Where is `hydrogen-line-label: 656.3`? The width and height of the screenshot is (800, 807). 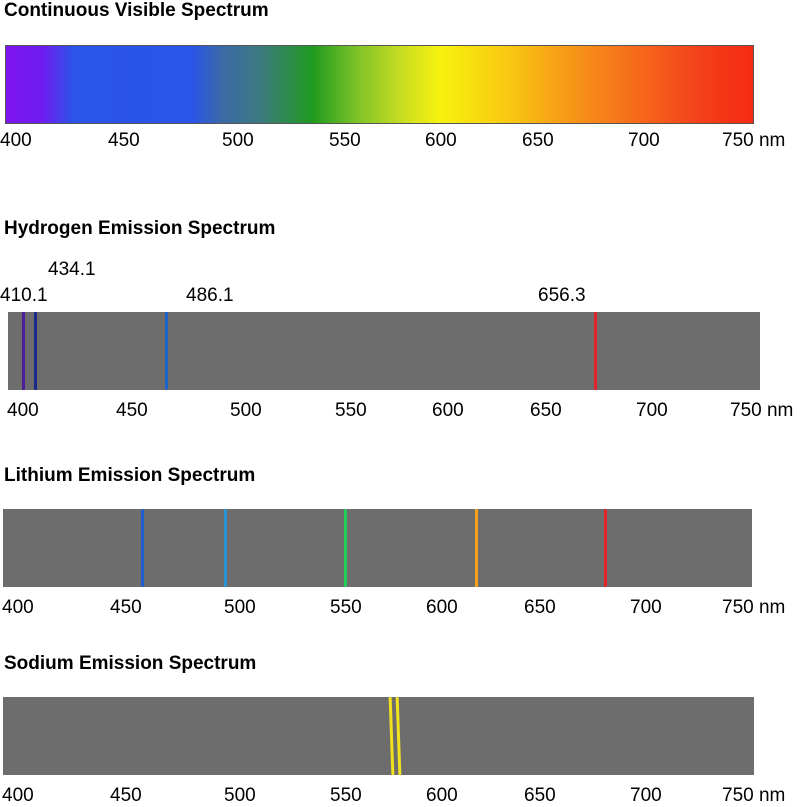
hydrogen-line-label: 656.3 is located at coordinates (562, 295).